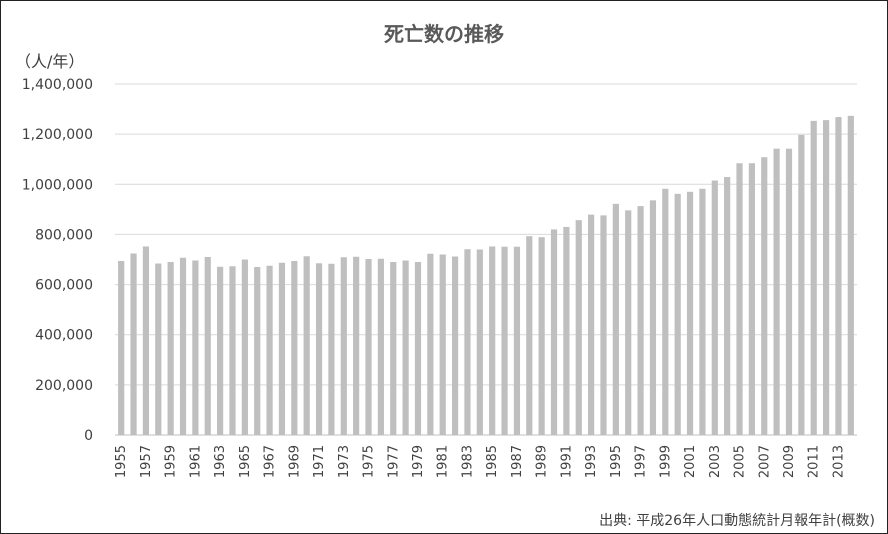 The width and height of the screenshot is (888, 534). Describe the element at coordinates (57, 185) in the screenshot. I see `y-tick-label: 1,000,000` at that location.